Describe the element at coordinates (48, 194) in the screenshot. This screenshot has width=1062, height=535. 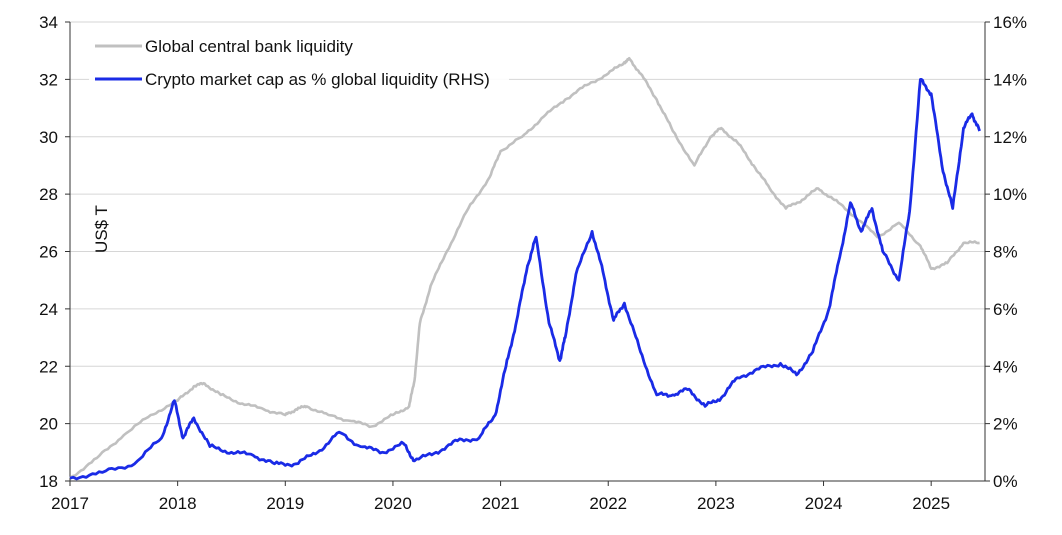
I see `y-left-tick-label: 28` at that location.